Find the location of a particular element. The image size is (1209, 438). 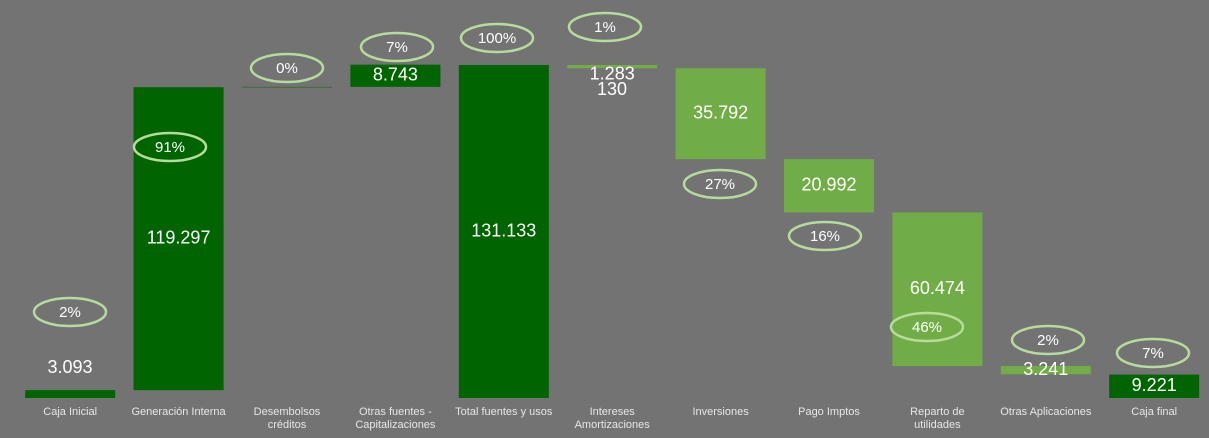

x-tick-label: Total fuentes y usos is located at coordinates (504, 412).